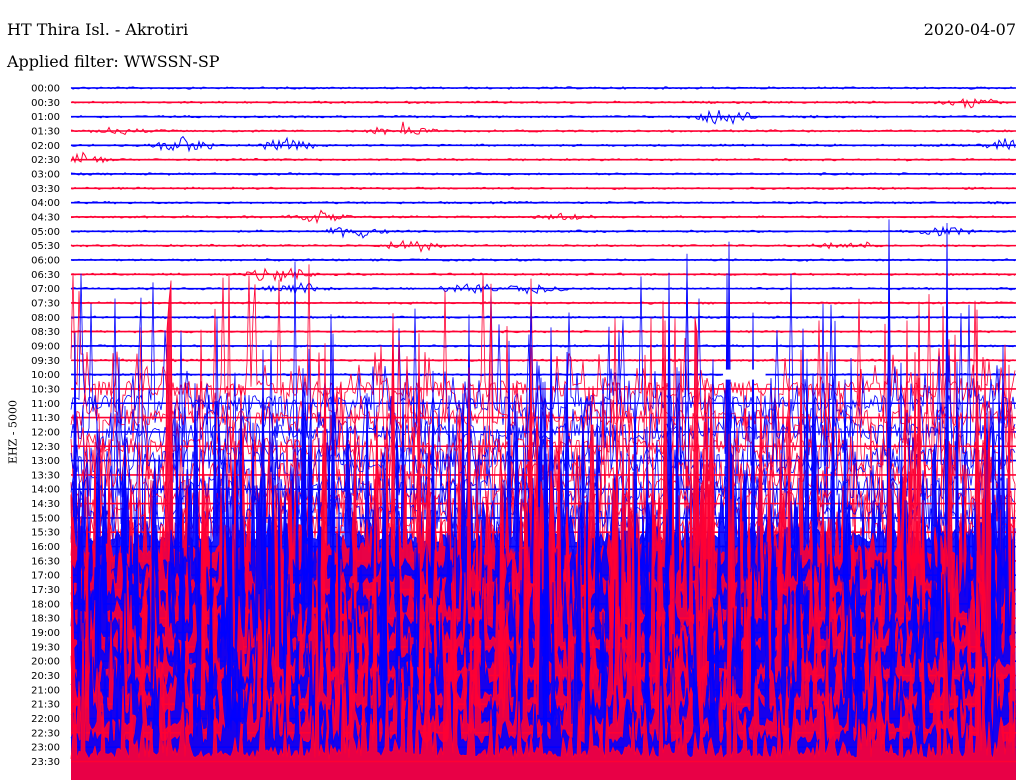  Describe the element at coordinates (45, 146) in the screenshot. I see `time-label: 02:00` at that location.